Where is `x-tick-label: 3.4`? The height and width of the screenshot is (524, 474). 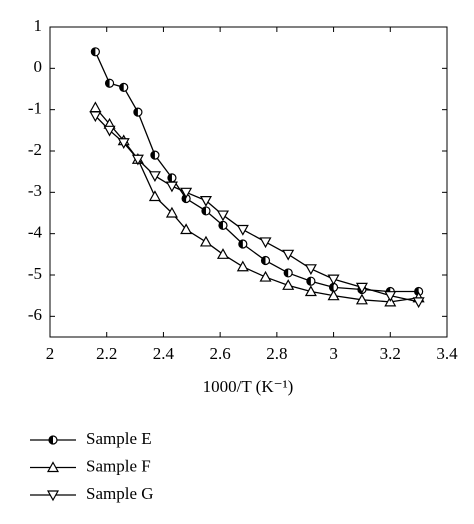 x-tick-label: 3.4 is located at coordinates (447, 353).